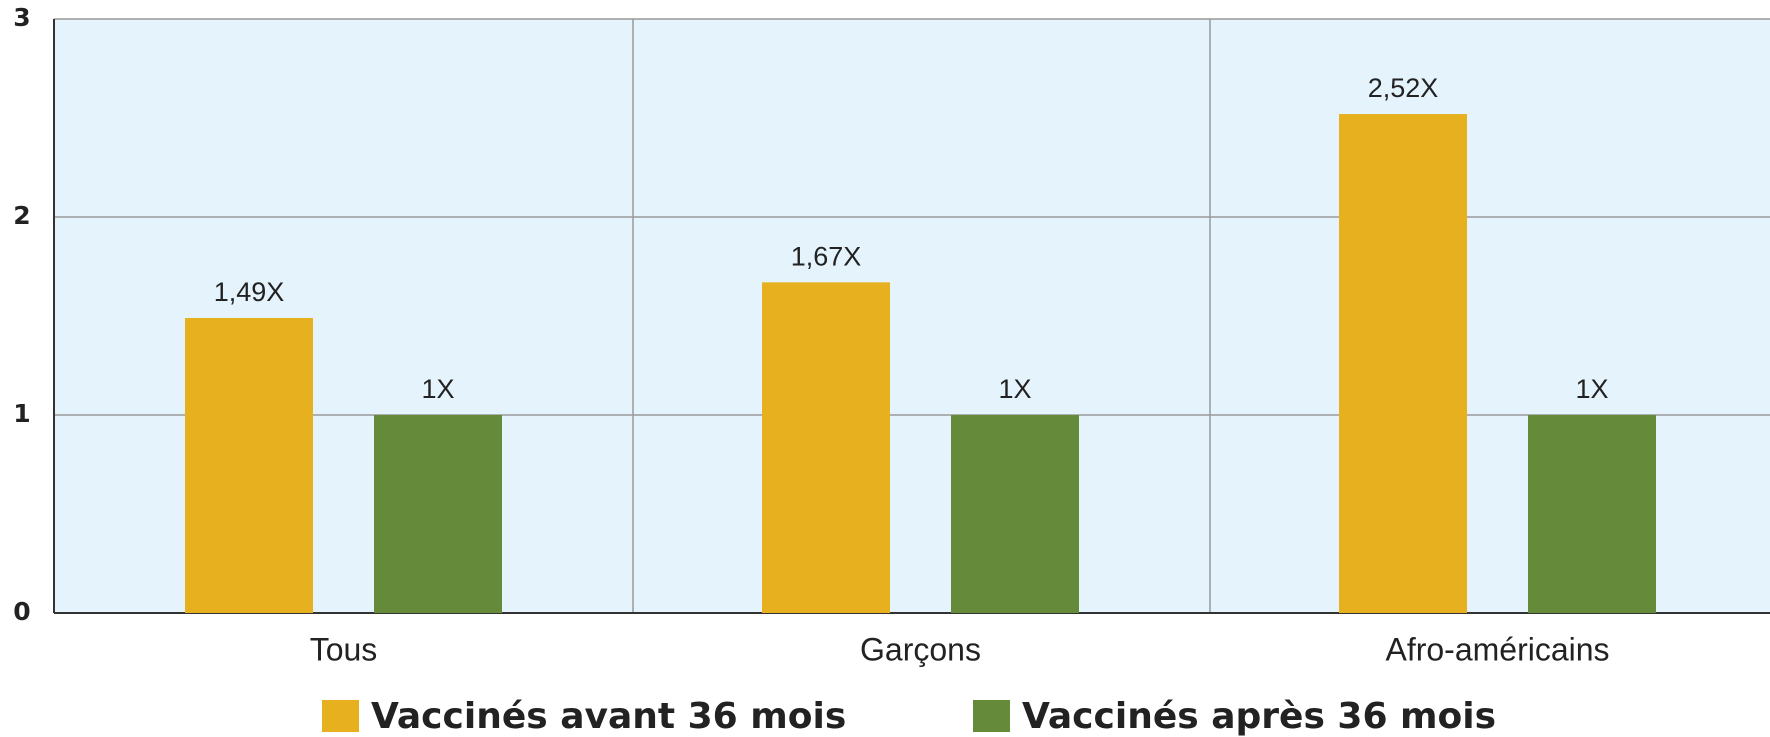  What do you see at coordinates (21, 17) in the screenshot?
I see `y-tick-label: 3` at bounding box center [21, 17].